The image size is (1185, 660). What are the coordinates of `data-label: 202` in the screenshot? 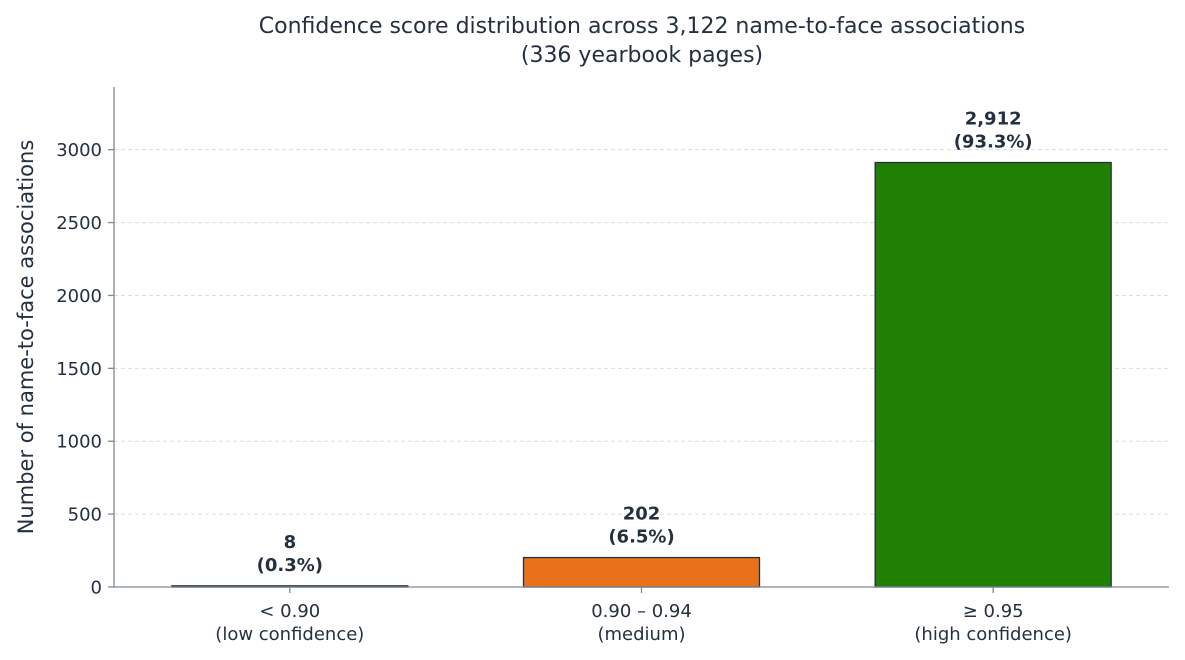 It's located at (642, 514).